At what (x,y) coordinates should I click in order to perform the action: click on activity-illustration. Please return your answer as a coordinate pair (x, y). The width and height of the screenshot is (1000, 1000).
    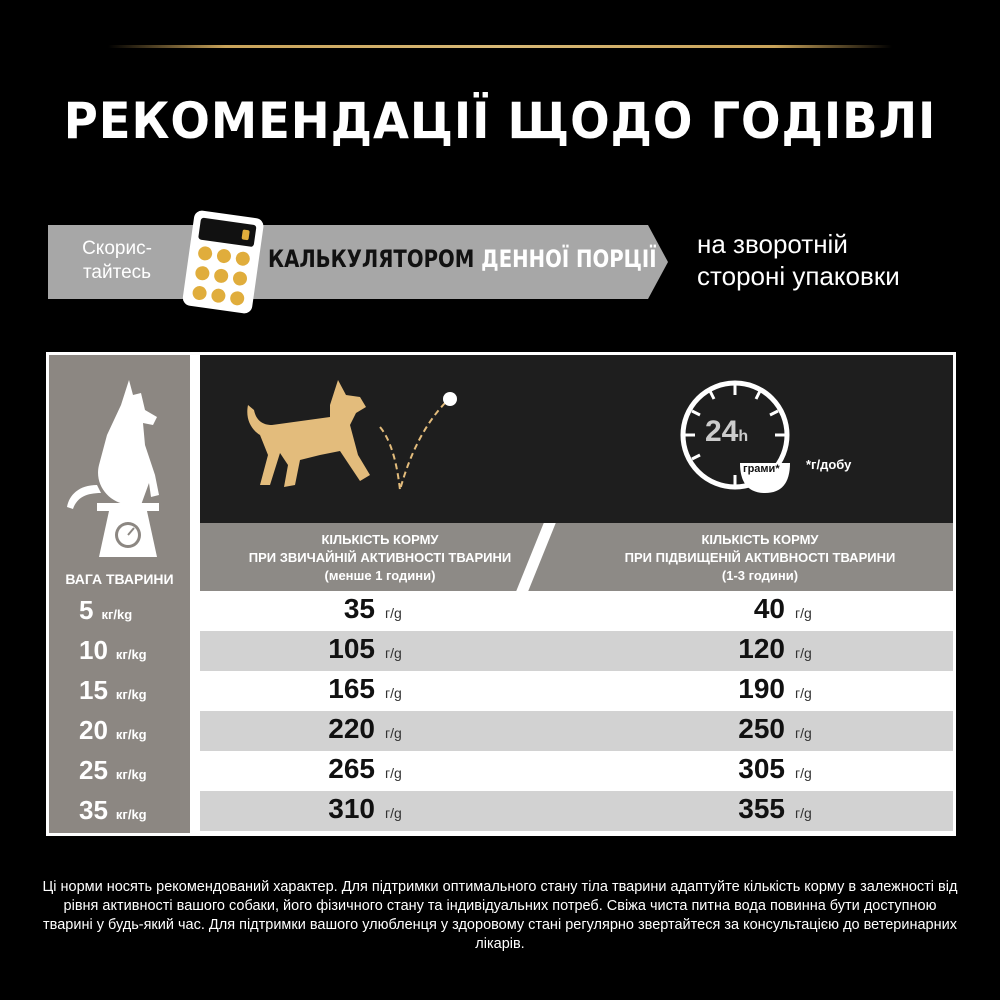
    Looking at the image, I should click on (518, 436).